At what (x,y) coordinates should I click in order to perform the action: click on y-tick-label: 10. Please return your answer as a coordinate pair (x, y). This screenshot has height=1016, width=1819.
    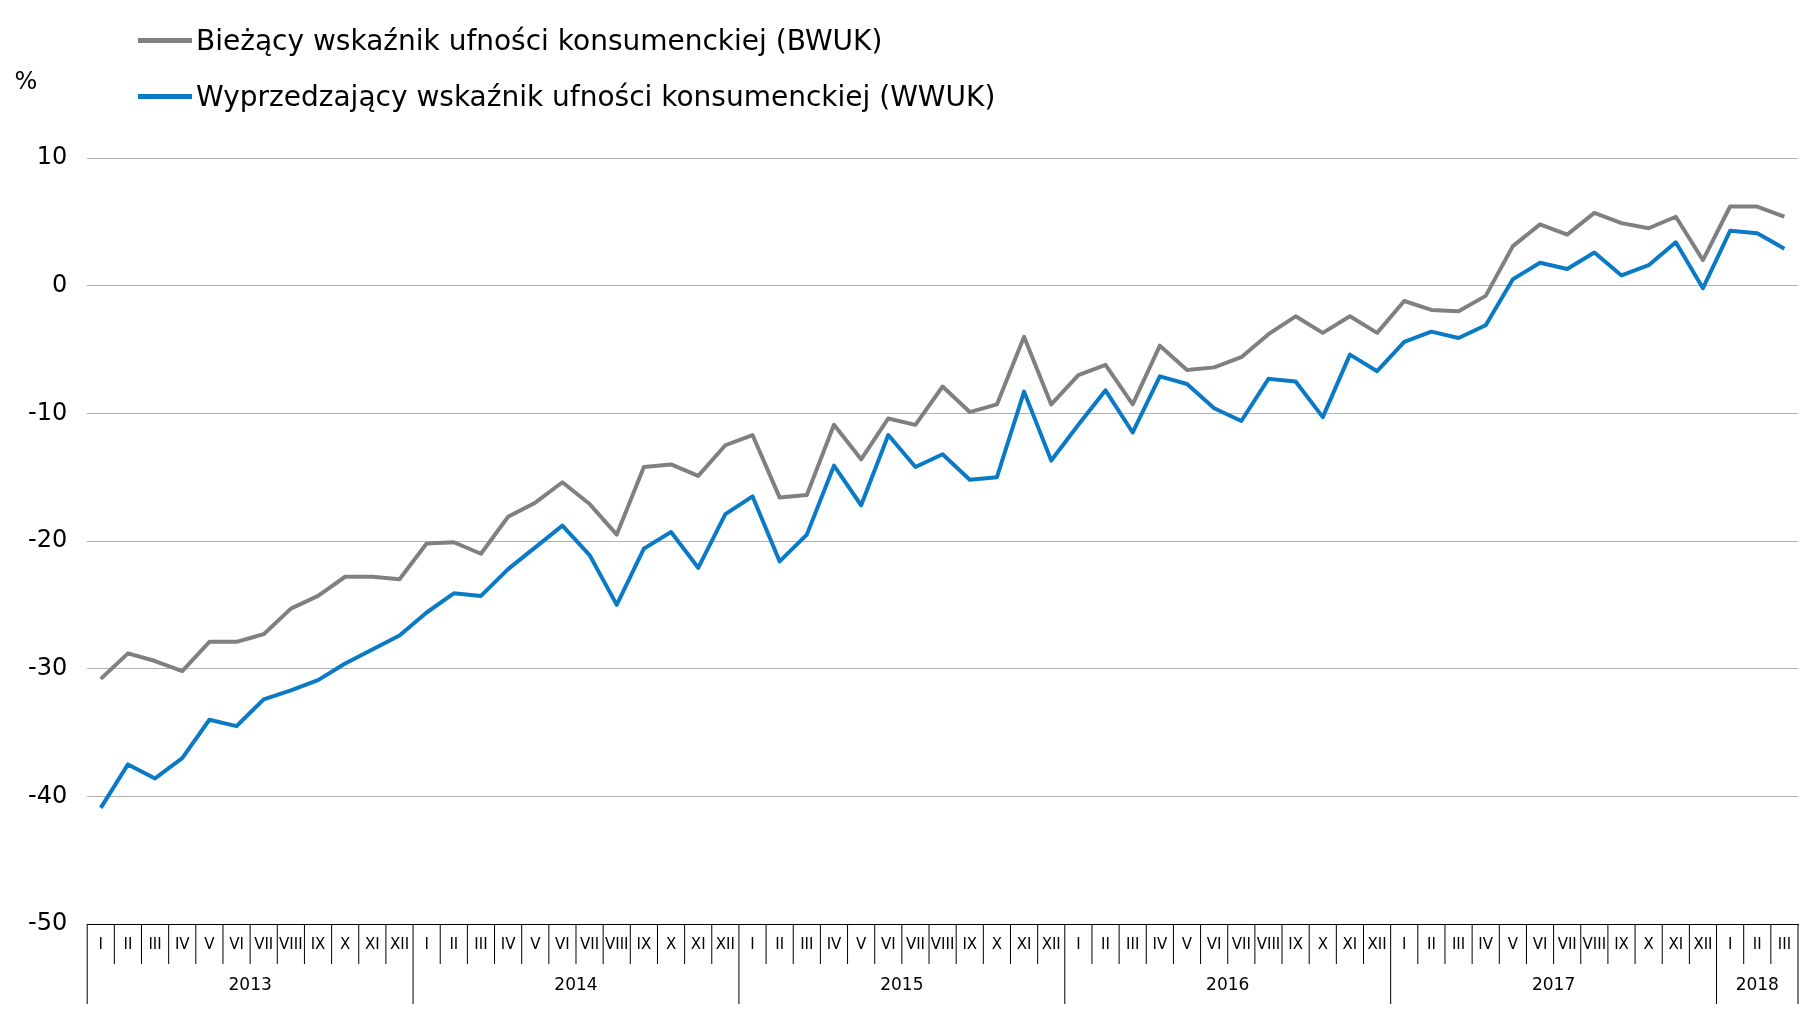
    Looking at the image, I should click on (52, 156).